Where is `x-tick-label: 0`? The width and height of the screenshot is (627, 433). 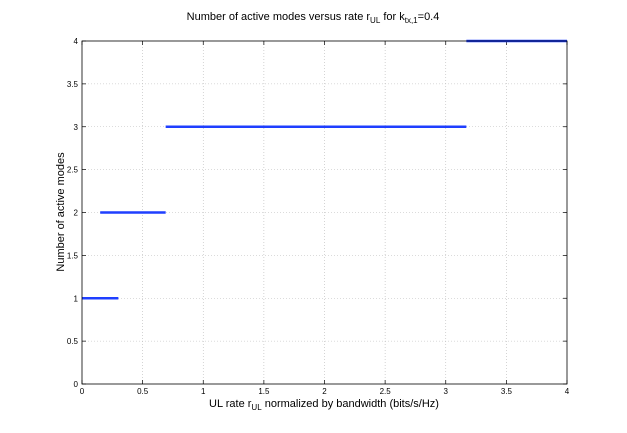 x-tick-label: 0 is located at coordinates (82, 391).